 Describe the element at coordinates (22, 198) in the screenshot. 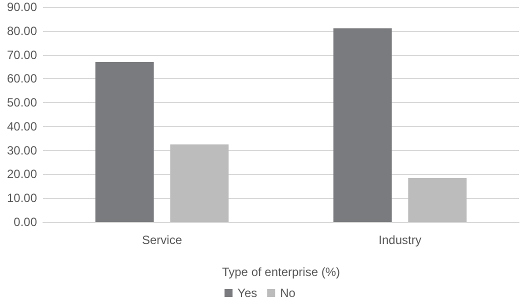

I see `y-tick-label: 10.00` at that location.